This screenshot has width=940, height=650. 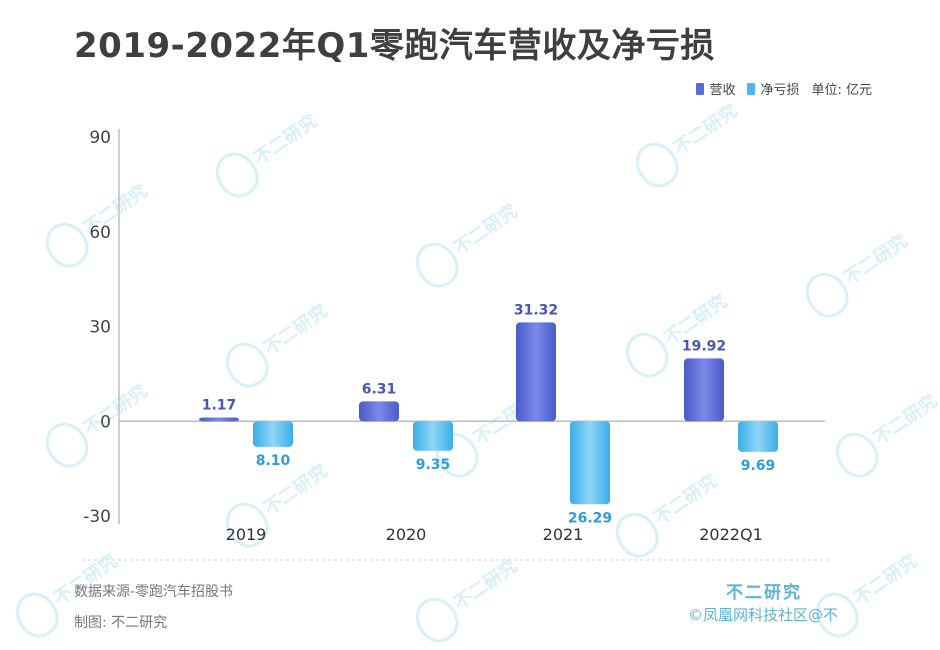 What do you see at coordinates (394, 46) in the screenshot?
I see `chart-title: 2019-2022年Q1零跑汽车营收及净亏损` at bounding box center [394, 46].